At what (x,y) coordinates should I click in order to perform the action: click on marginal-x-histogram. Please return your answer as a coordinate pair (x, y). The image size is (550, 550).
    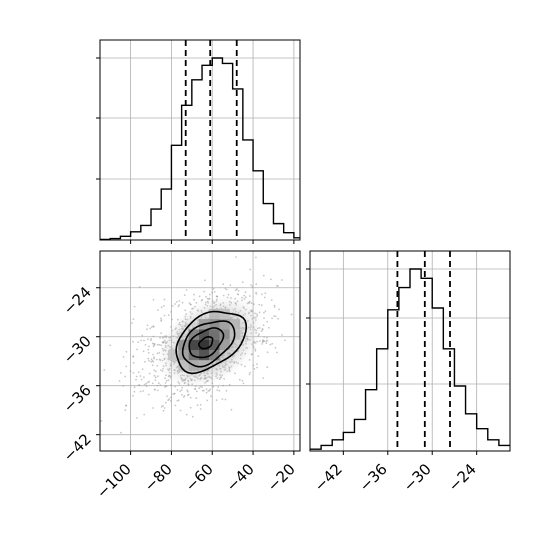
    Looking at the image, I should click on (200, 149).